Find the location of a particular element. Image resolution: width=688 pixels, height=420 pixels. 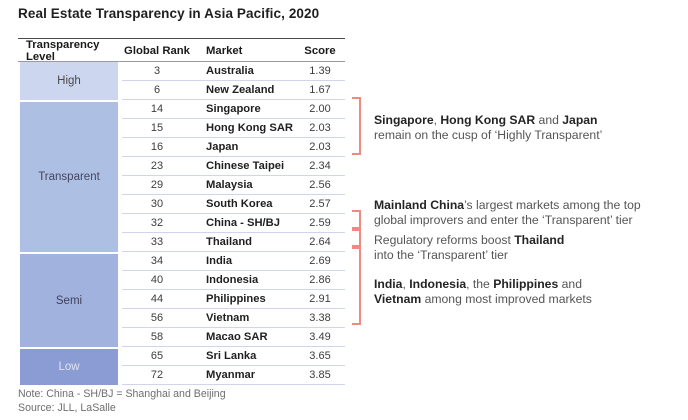

score-cell: 1.67 is located at coordinates (320, 90).